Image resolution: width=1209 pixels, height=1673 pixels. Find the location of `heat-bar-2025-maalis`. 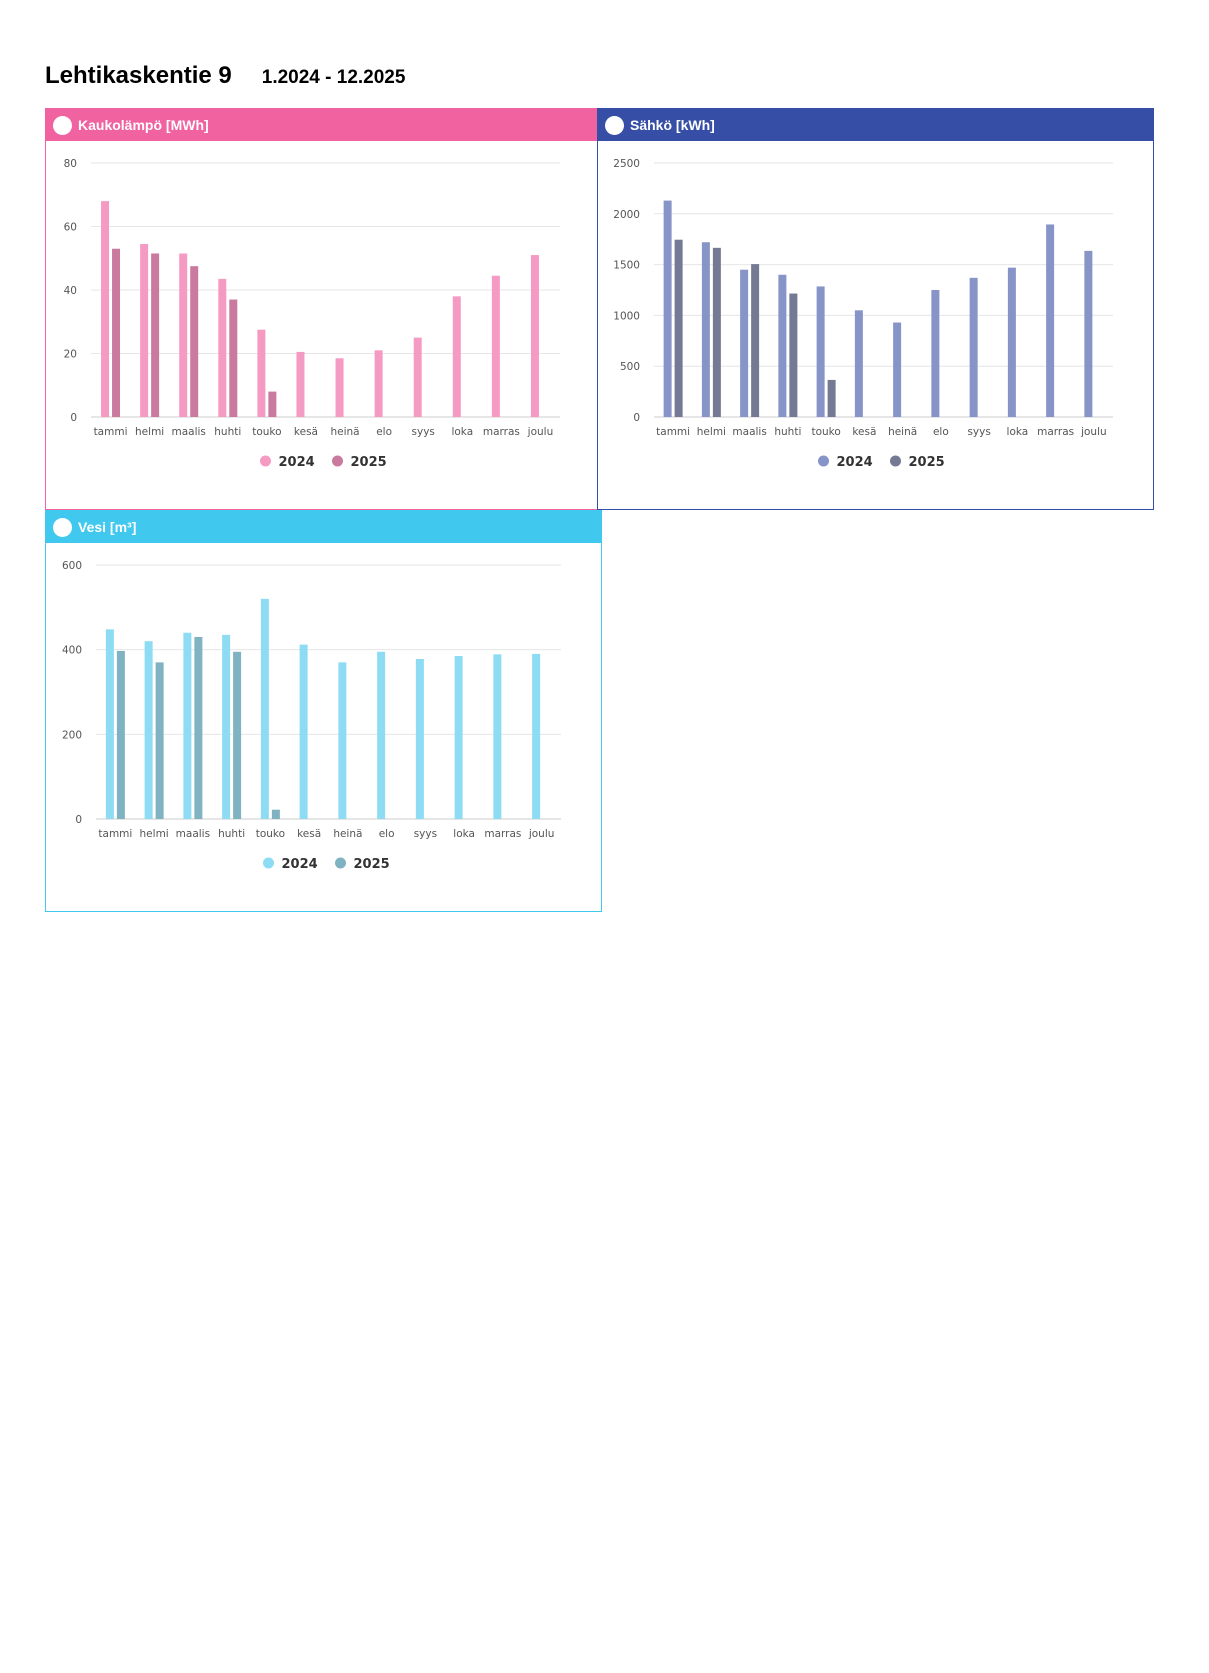

heat-bar-2025-maalis is located at coordinates (194, 341).